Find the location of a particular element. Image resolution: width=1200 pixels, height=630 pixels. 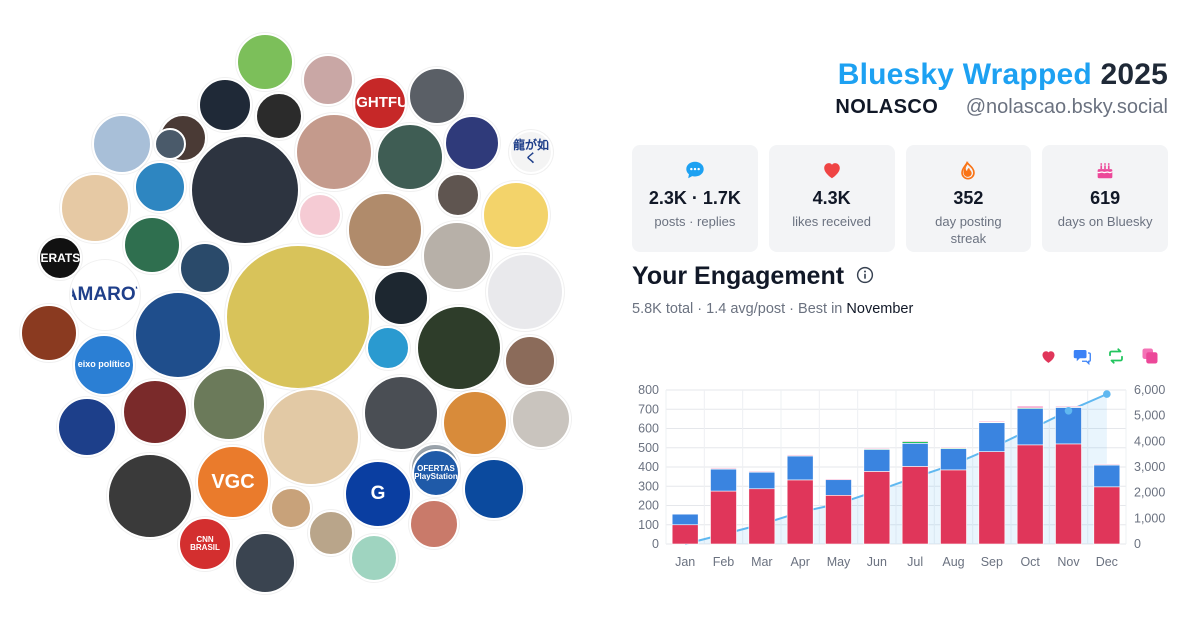

avatar-label: eixo político is located at coordinates (104, 364).